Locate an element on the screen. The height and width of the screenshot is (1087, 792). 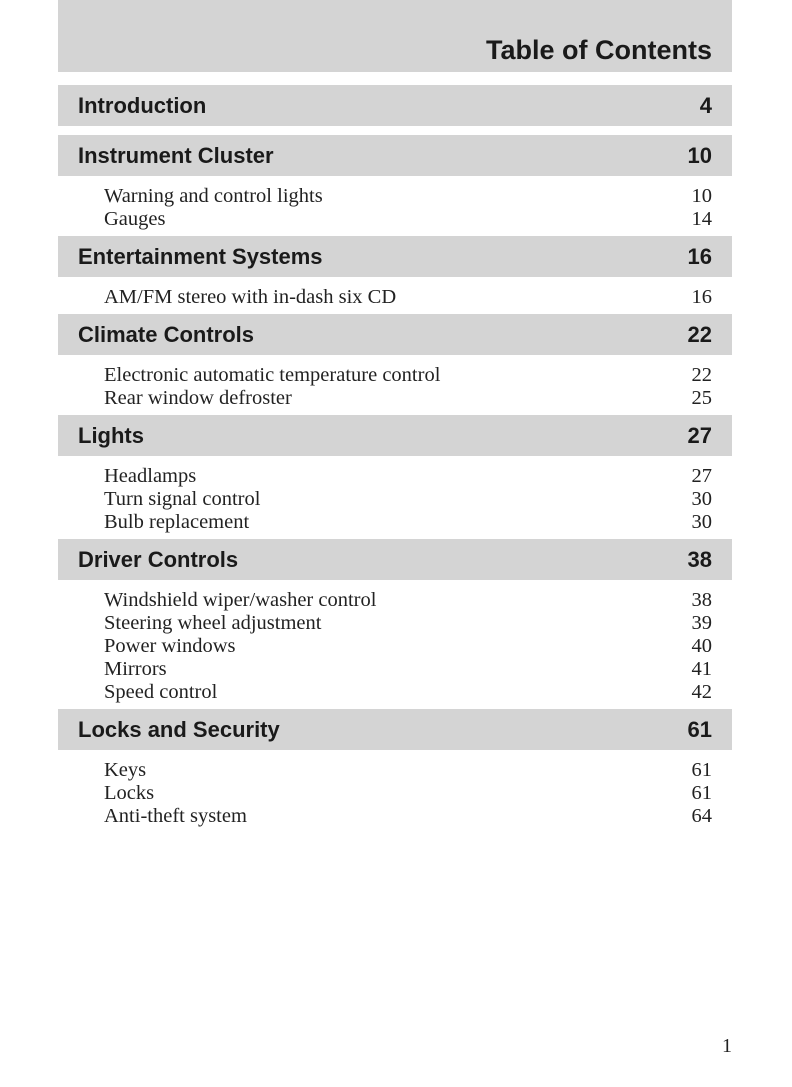
section-title: Locks and Security is located at coordinates (179, 729).